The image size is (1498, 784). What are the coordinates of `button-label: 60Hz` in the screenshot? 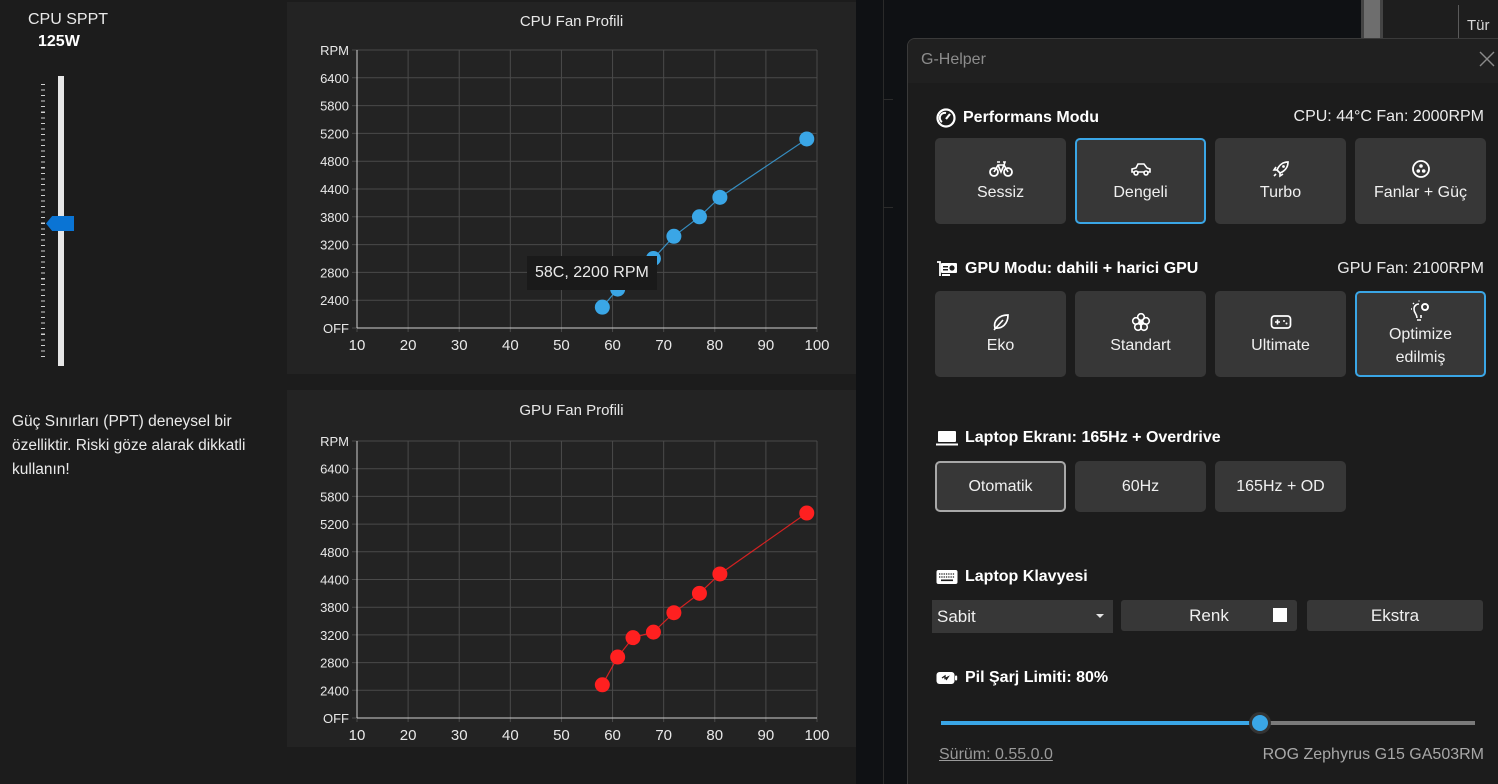 It's located at (1140, 486).